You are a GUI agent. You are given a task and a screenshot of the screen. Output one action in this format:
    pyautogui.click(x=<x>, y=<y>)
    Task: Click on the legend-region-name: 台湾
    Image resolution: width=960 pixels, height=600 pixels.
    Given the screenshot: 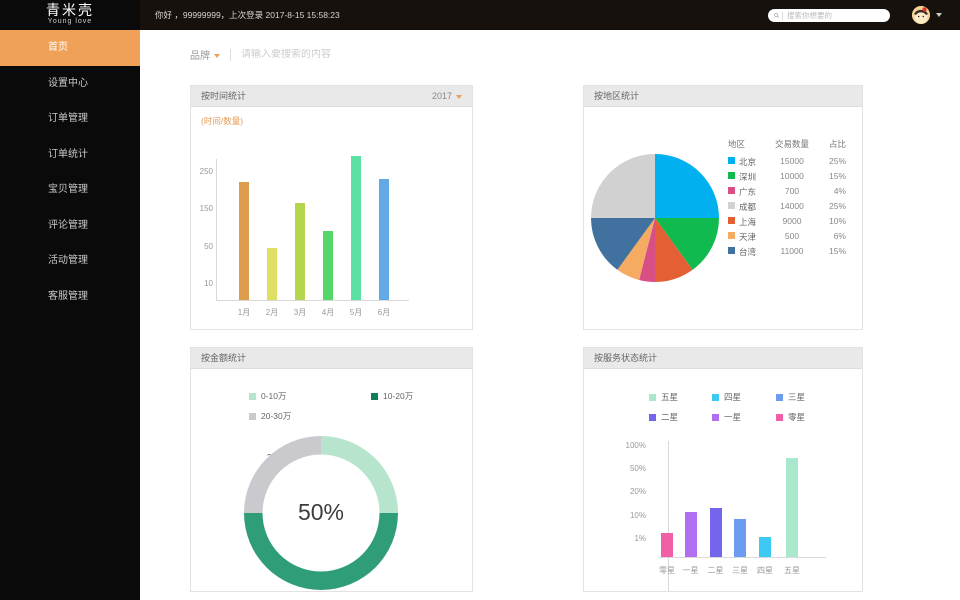 What is the action you would take?
    pyautogui.click(x=748, y=252)
    